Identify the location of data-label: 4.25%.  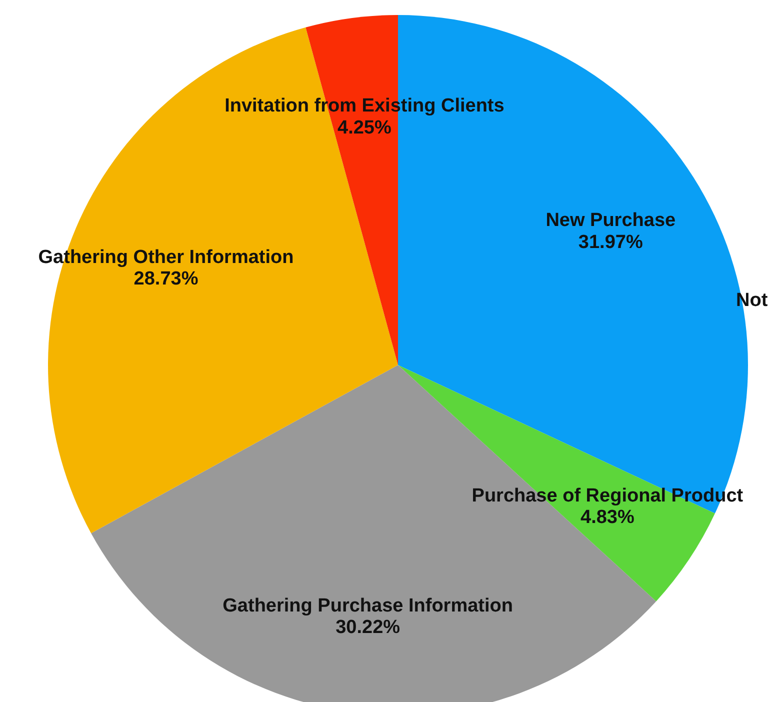
(365, 127).